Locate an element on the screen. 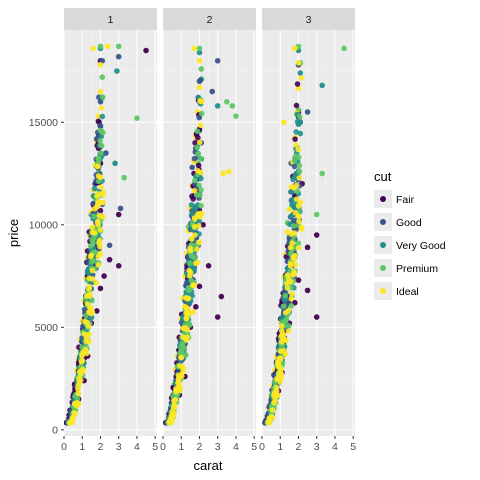 The height and width of the screenshot is (480, 480). y-tick-label: 5000 is located at coordinates (47, 328).